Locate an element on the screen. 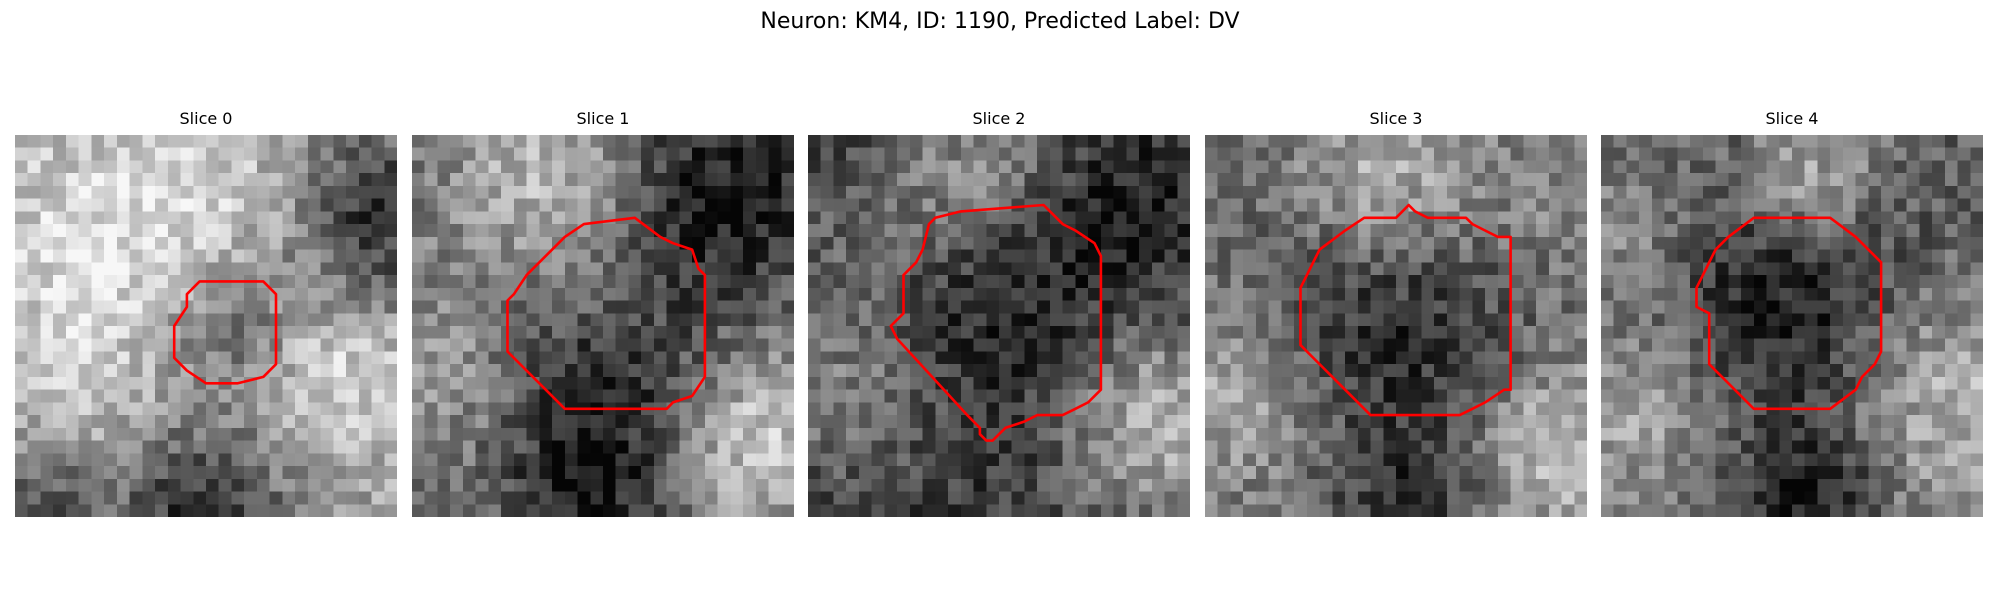  slice-panel-3: Slice 3 is located at coordinates (1396, 313).